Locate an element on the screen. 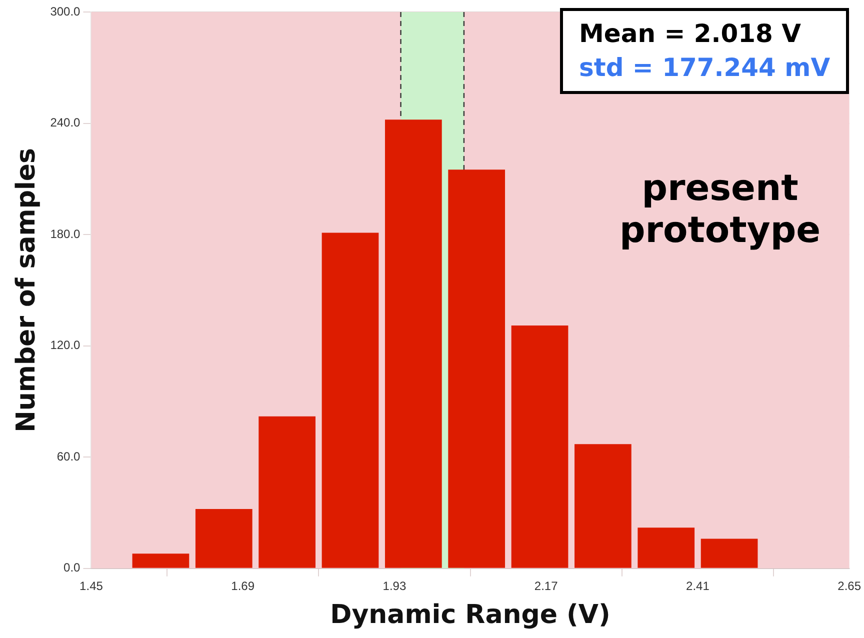 The image size is (864, 638). y-axis-title: Number of samples is located at coordinates (26, 290).